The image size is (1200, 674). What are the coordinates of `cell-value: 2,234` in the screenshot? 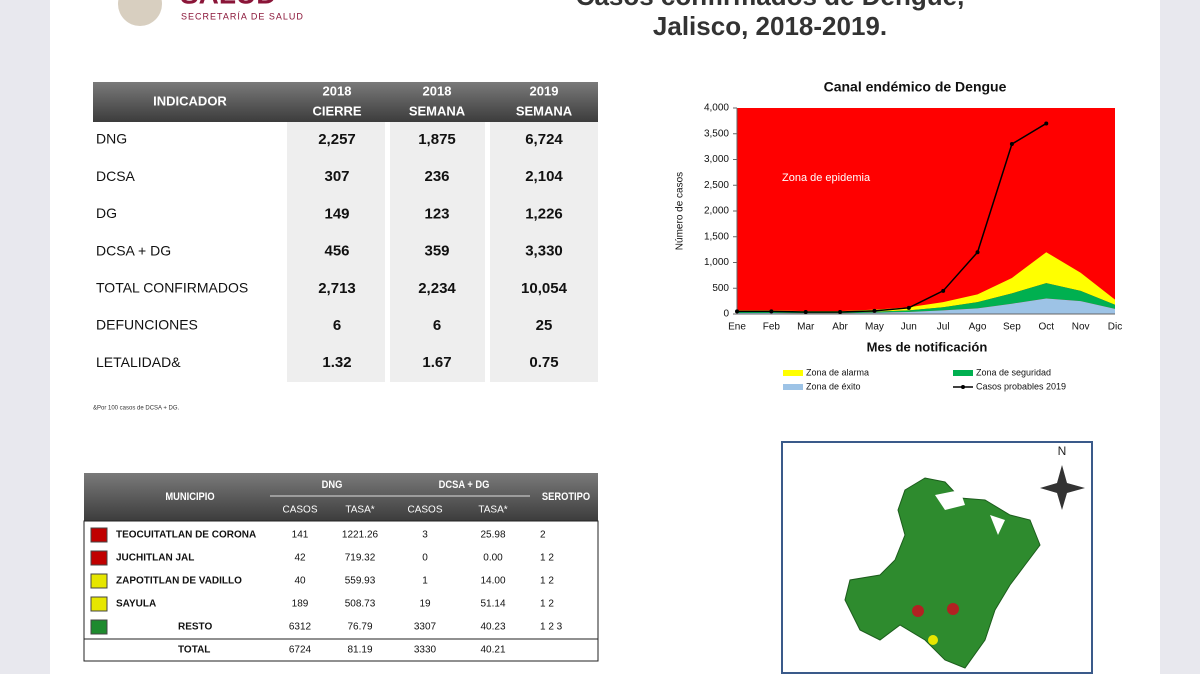 It's located at (437, 288).